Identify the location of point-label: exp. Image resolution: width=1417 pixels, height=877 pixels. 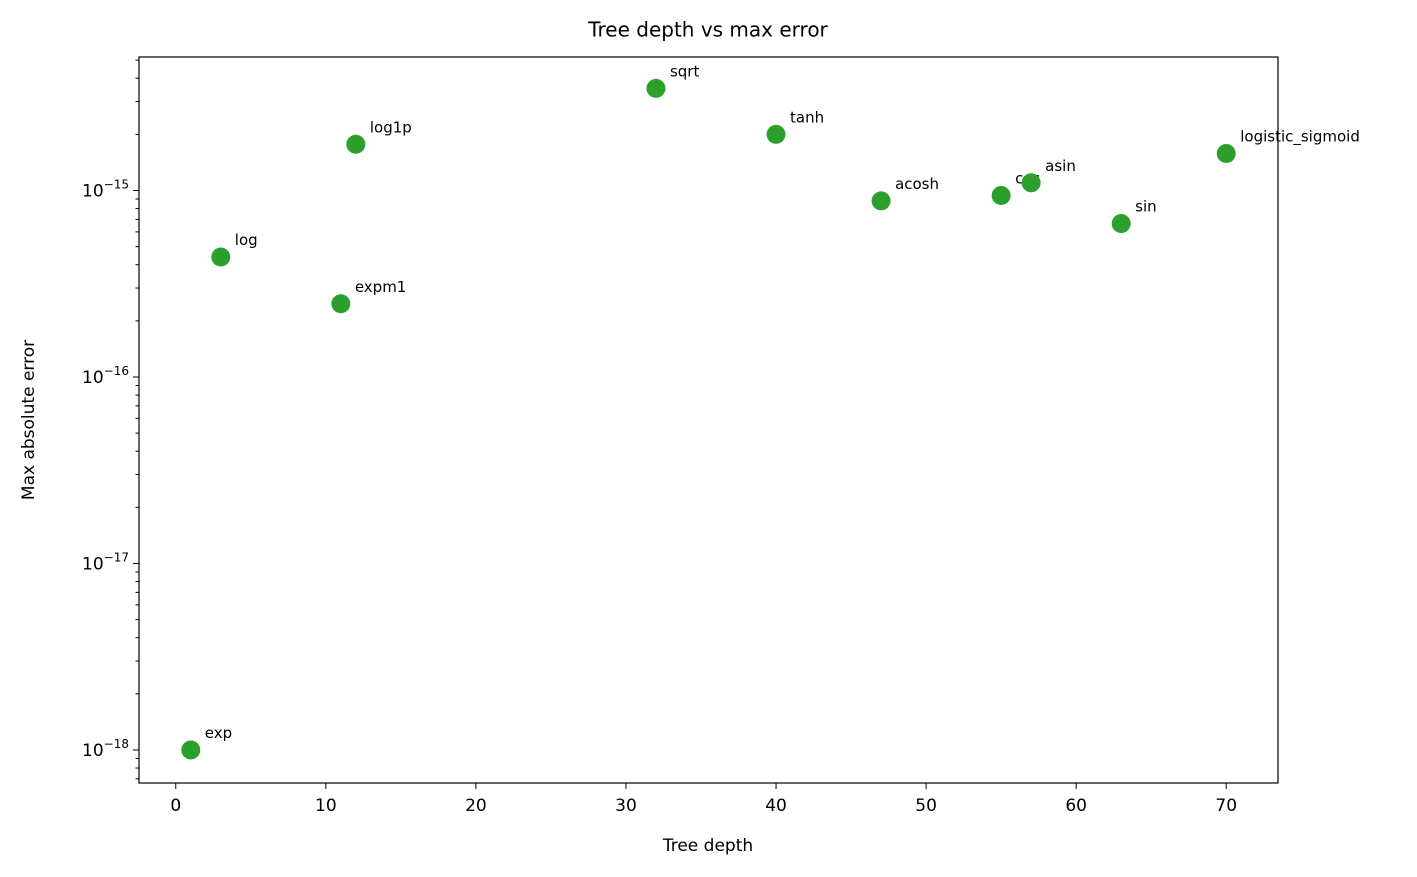
(218, 733).